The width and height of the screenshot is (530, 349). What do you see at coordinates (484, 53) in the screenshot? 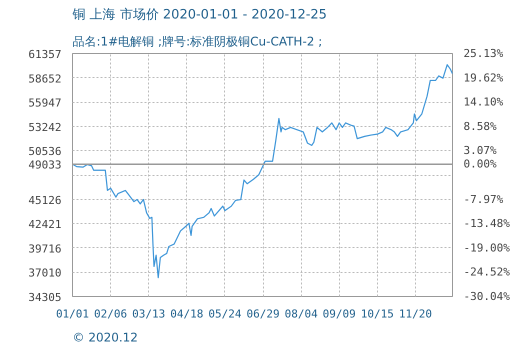
I see `y2-tick-label: 25.13%` at bounding box center [484, 53].